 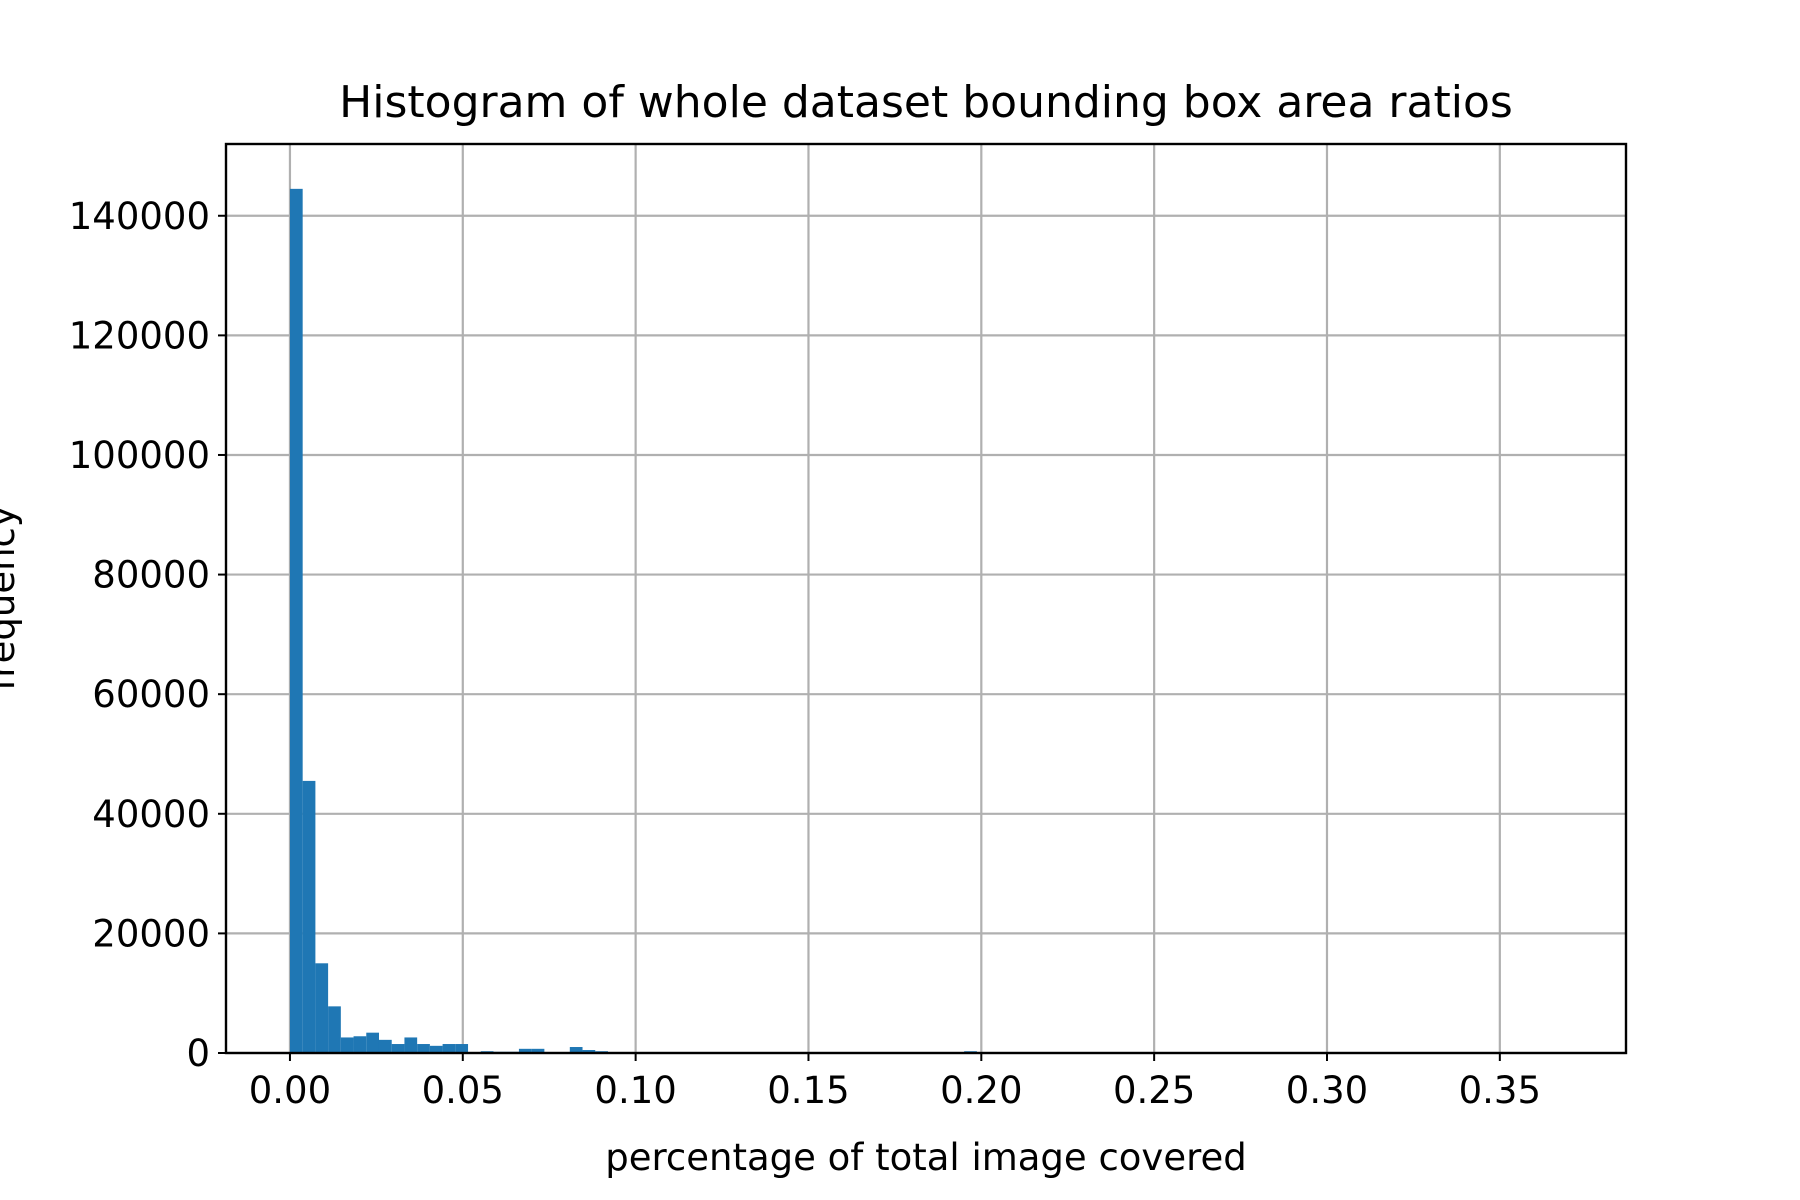 What do you see at coordinates (925, 1157) in the screenshot?
I see `x-axis-label: percentage of total image covered` at bounding box center [925, 1157].